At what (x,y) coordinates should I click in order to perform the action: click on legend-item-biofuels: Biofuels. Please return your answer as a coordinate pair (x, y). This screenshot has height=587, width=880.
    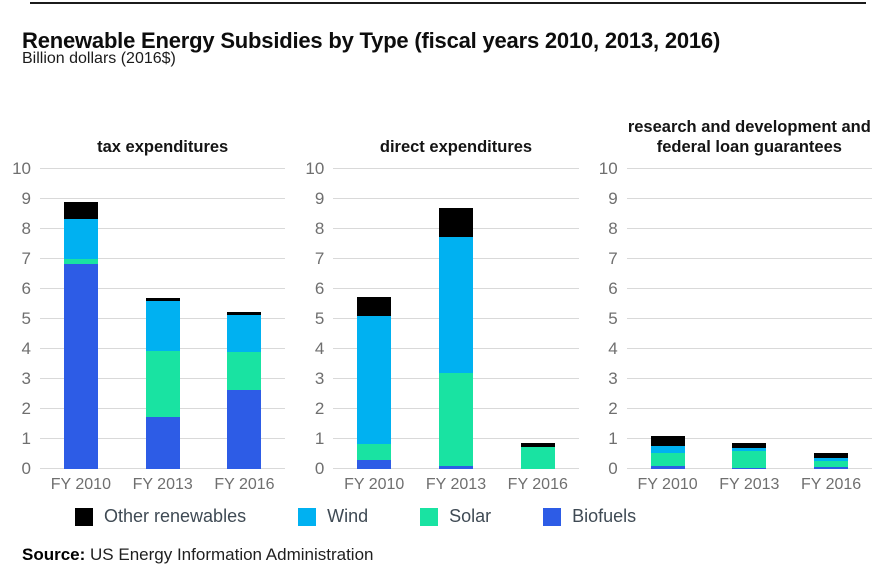
    Looking at the image, I should click on (589, 516).